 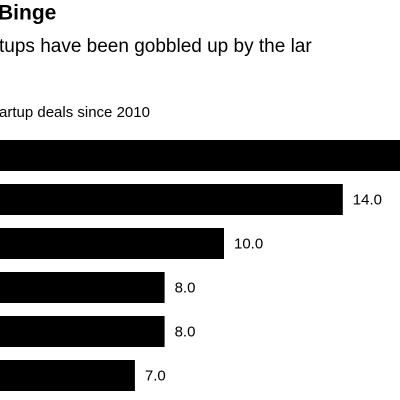 I want to click on chart-subtitle: tups have been gobbled up by the lar, so click(x=156, y=46).